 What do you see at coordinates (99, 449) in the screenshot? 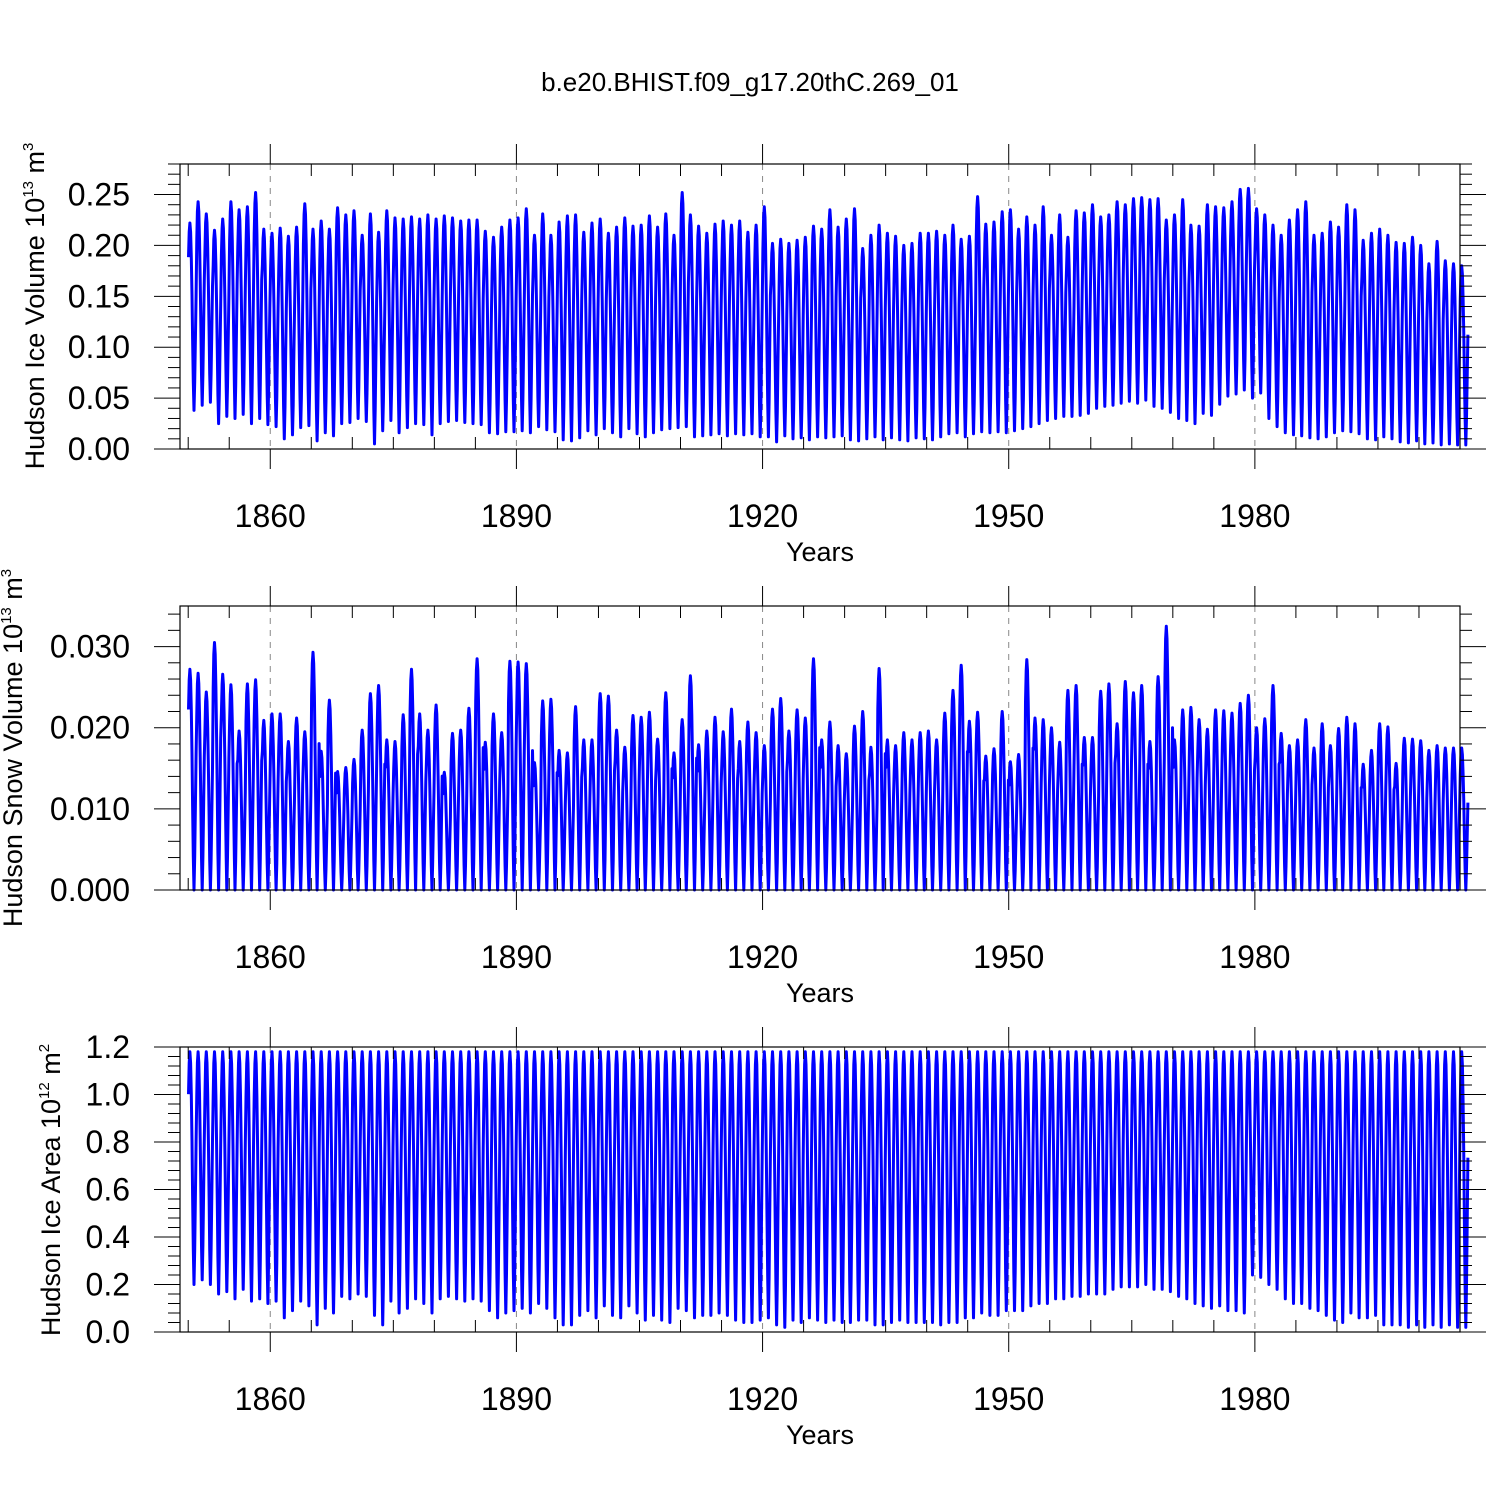
I see `y-tick-label: 0.00` at bounding box center [99, 449].